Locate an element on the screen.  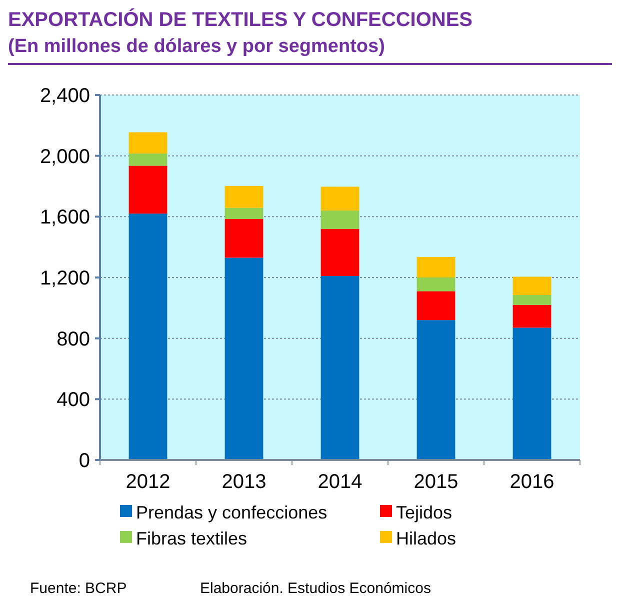
y-tick-label: 1,200 is located at coordinates (65, 279).